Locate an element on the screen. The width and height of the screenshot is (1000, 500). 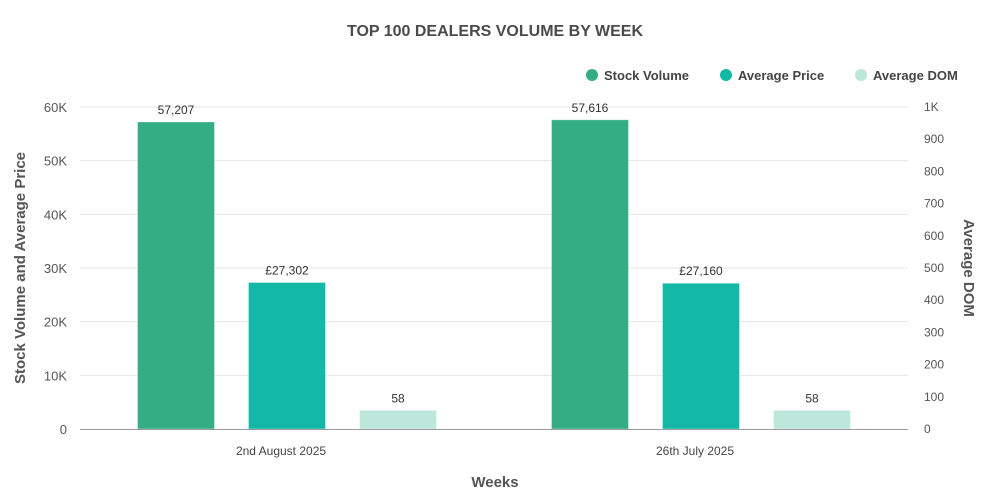
y-axis-right-ticks: 0 100 200 300 400 500 600 700 800 900 1K is located at coordinates (934, 268).